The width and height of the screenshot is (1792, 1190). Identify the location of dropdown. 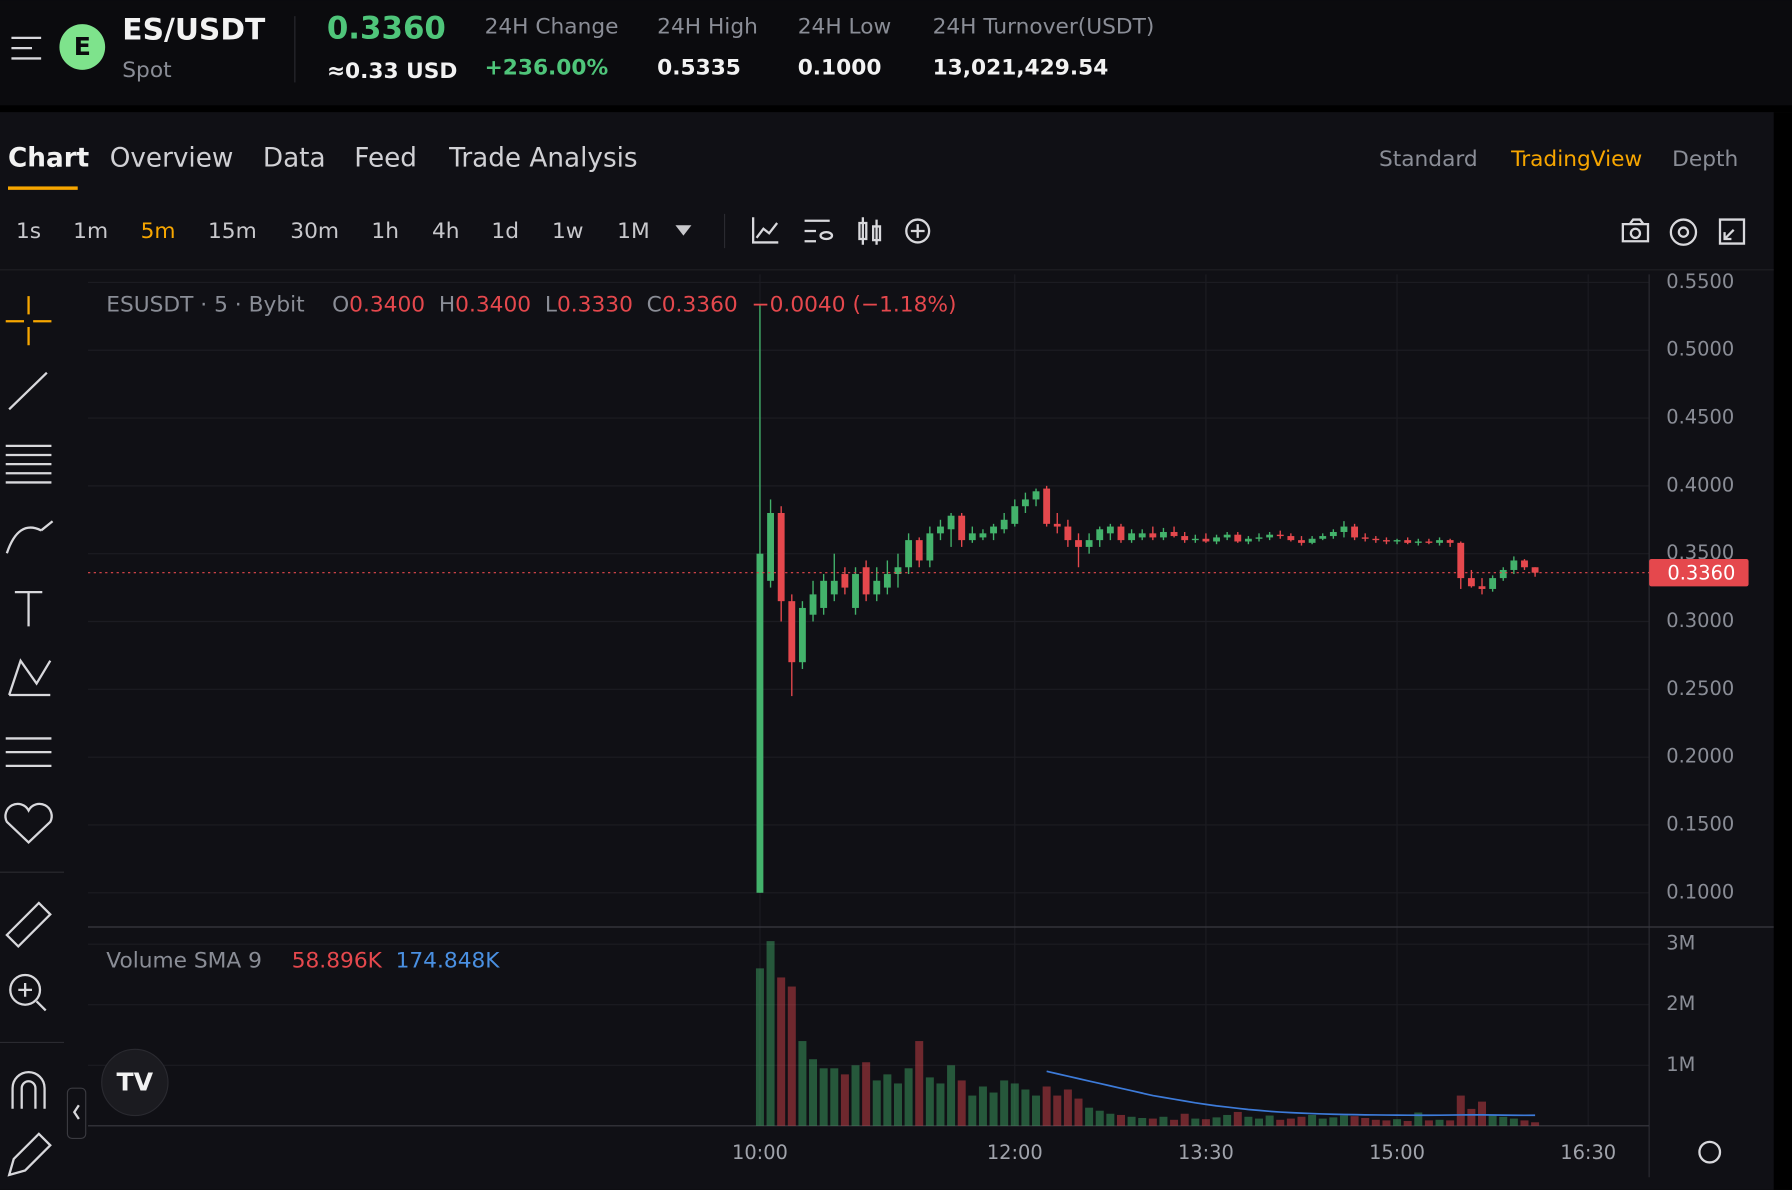
(683, 230).